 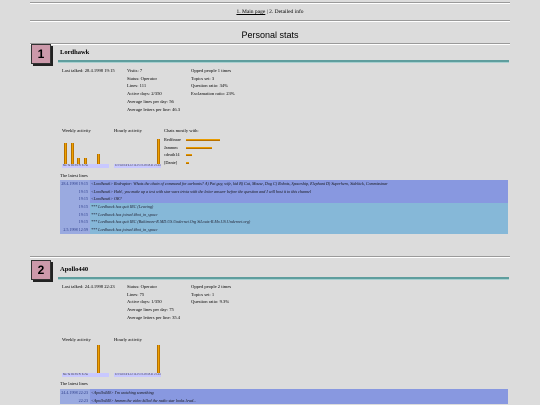 What do you see at coordinates (172, 139) in the screenshot?
I see `chat-partner: Redfinrae` at bounding box center [172, 139].